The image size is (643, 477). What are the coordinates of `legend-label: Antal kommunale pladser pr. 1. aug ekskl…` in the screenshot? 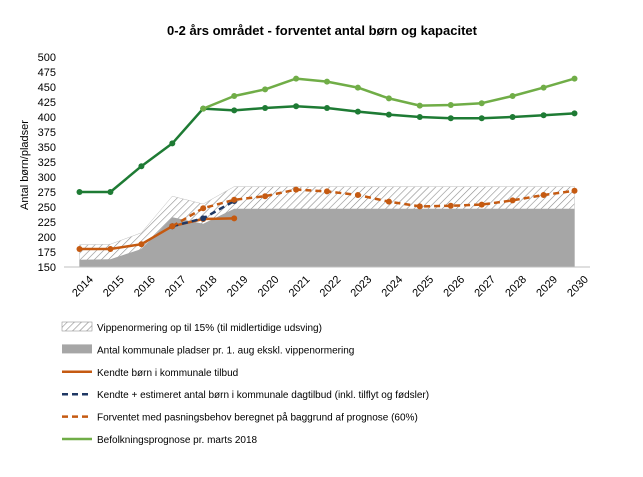 It's located at (225, 350).